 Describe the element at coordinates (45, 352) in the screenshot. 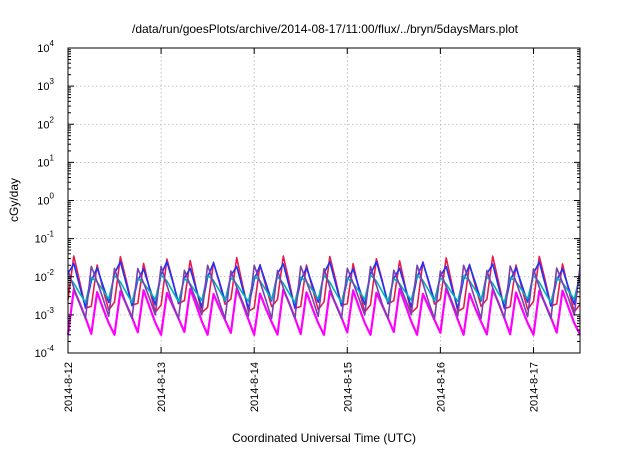

I see `y-tick-label: 10⁻⁴` at that location.